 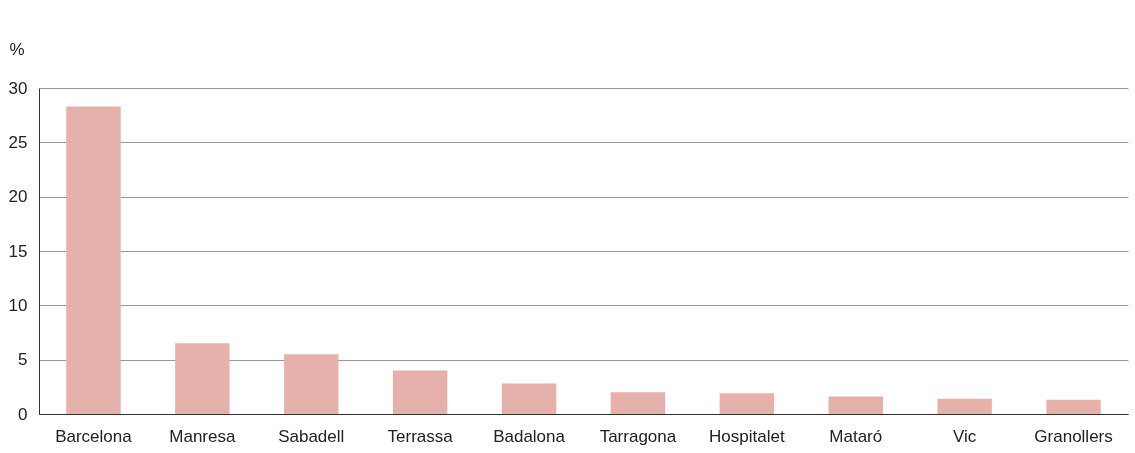 I want to click on y-tick-label: 0, so click(x=23, y=414).